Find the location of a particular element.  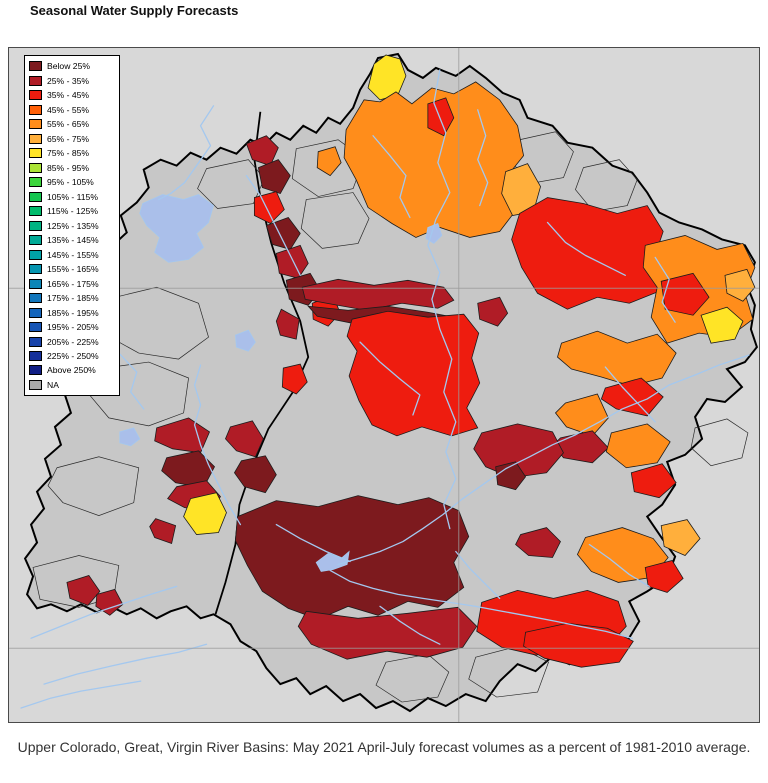

legend-label: Above 250% is located at coordinates (71, 370).